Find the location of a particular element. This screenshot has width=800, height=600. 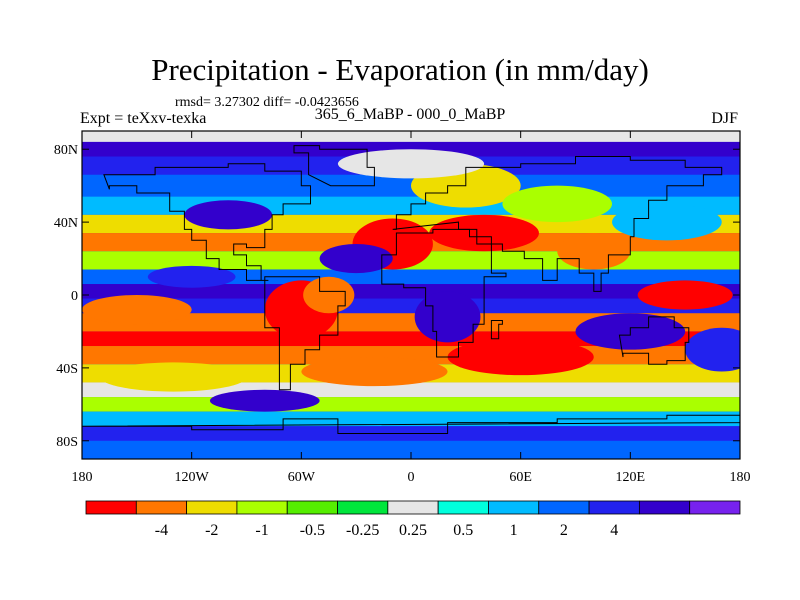

lat-tick-label: 0 is located at coordinates (74, 296).